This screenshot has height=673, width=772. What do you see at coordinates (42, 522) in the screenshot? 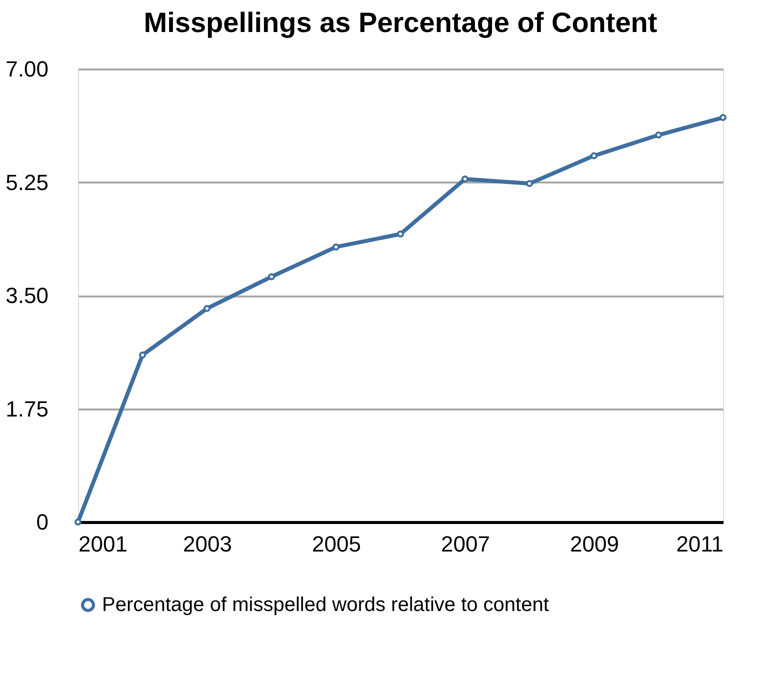
I see `y-tick-label: 0` at bounding box center [42, 522].